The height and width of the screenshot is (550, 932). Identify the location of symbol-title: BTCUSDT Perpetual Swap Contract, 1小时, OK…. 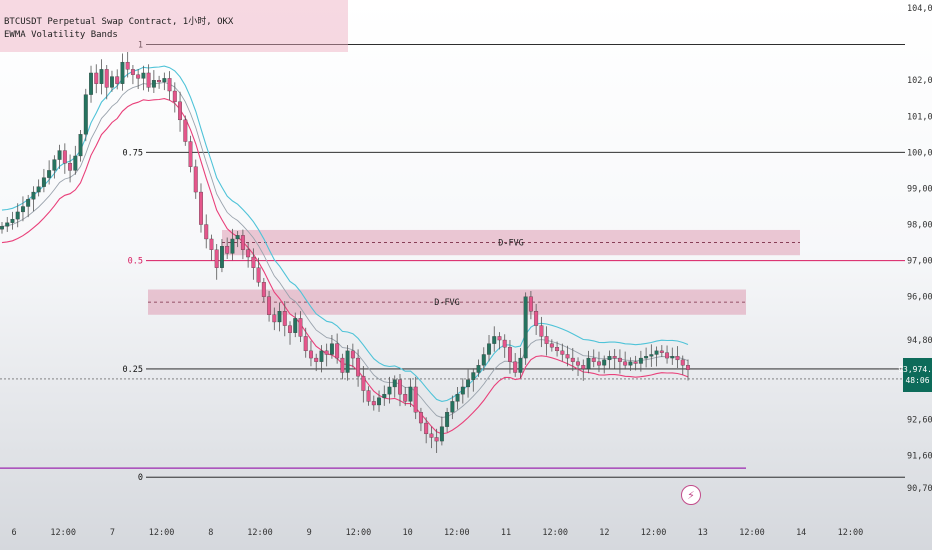
(119, 22).